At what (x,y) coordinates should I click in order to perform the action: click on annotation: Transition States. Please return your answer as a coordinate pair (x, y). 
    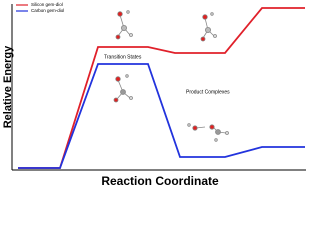
    Looking at the image, I should click on (123, 57).